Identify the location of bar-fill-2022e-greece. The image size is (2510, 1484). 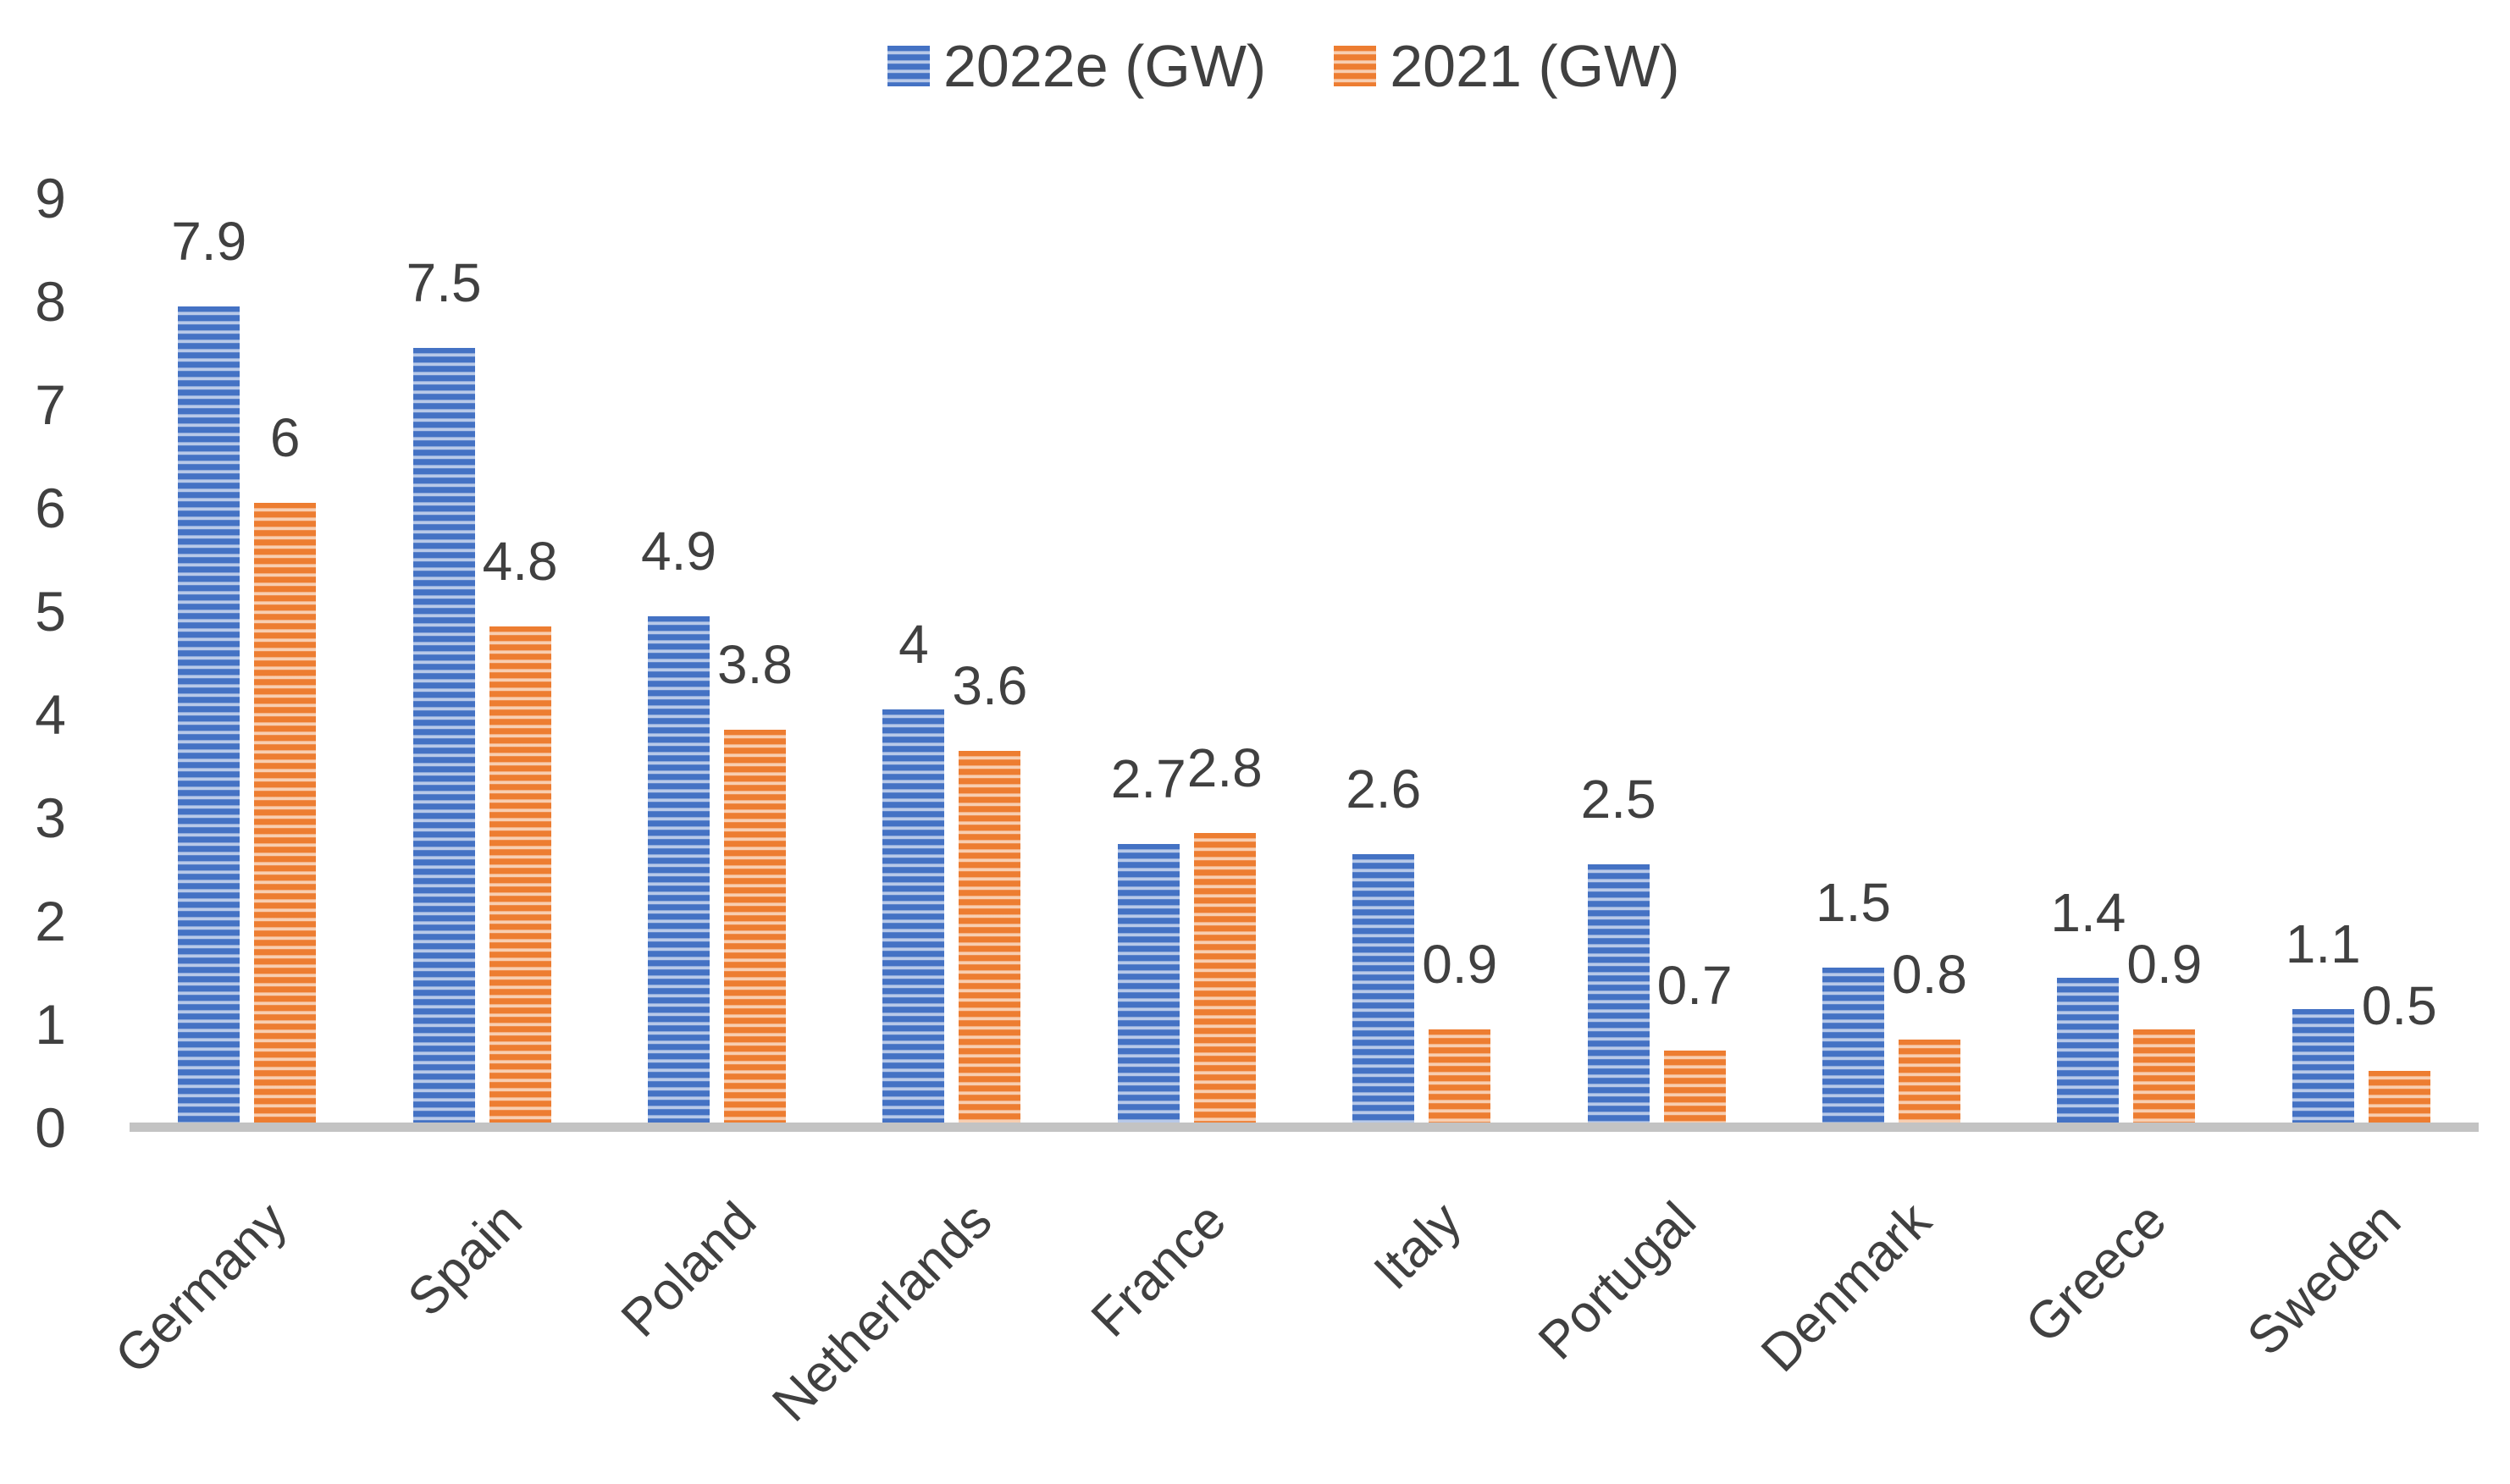
(2089, 1050).